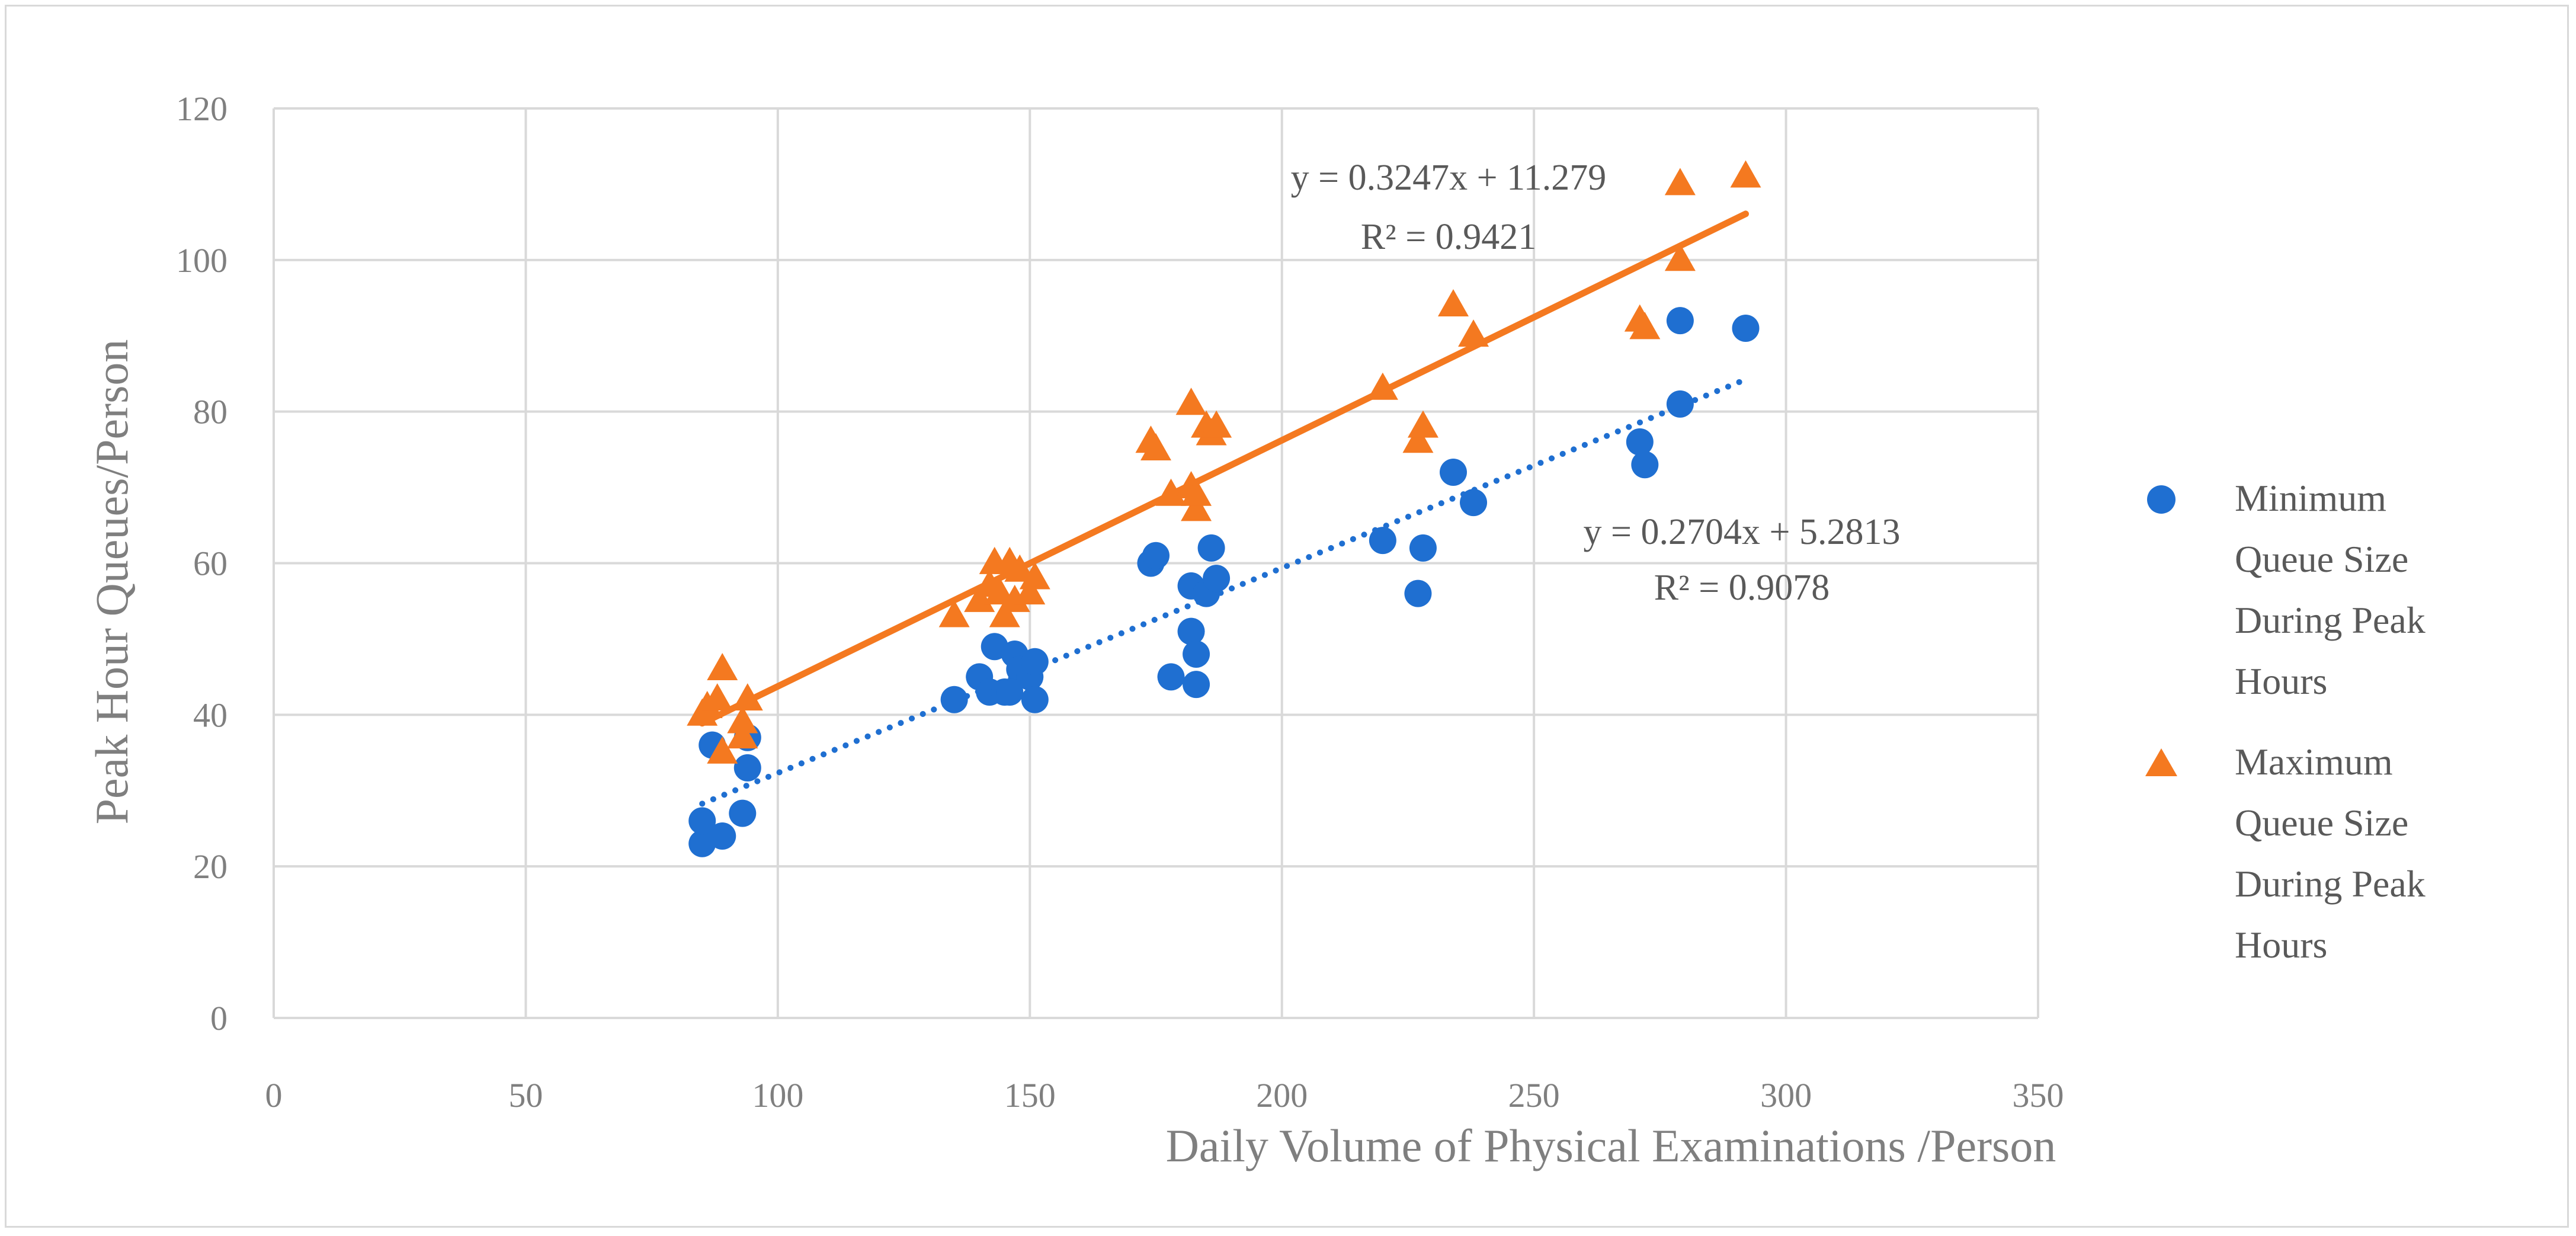  Describe the element at coordinates (2314, 762) in the screenshot. I see `legend-label-max-line1: Maximum` at that location.